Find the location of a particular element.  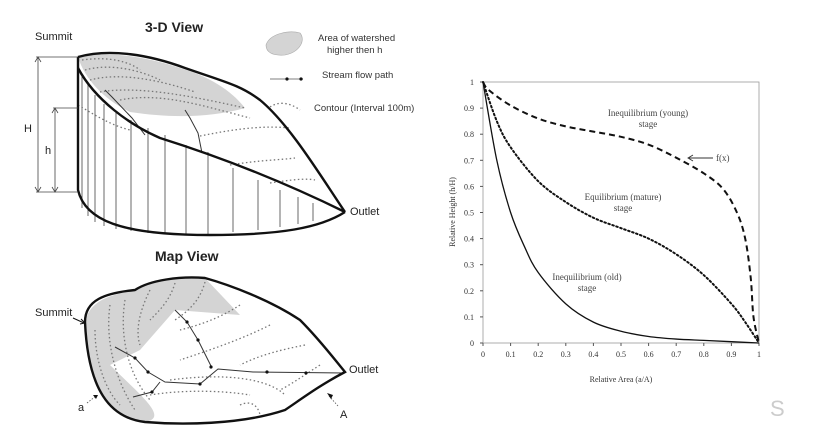

y-tick-label: 0.2 is located at coordinates (469, 291).